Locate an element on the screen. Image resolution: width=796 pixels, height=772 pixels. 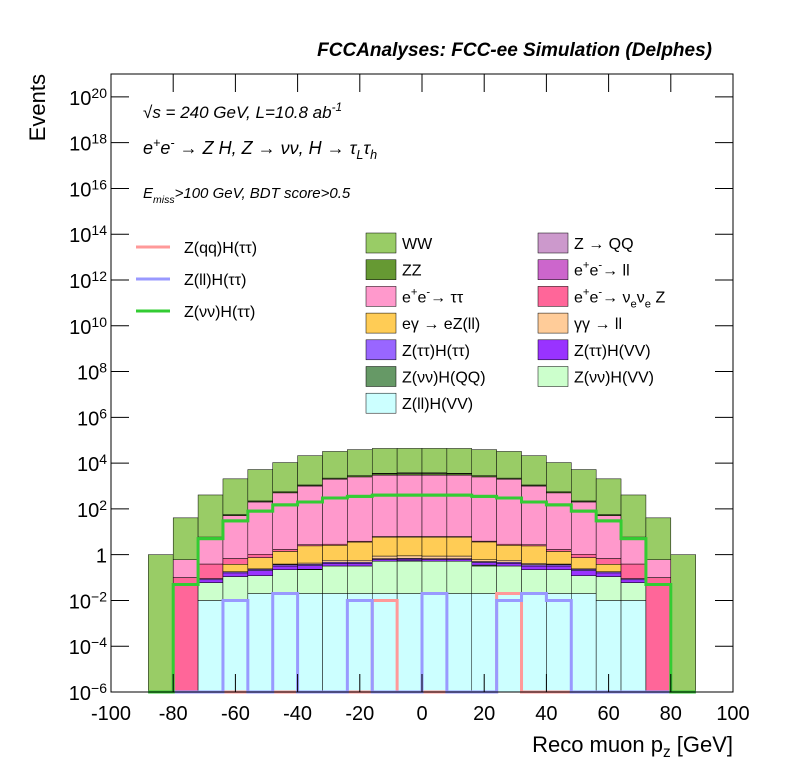
y-axis-title: Events is located at coordinates (37, 107).